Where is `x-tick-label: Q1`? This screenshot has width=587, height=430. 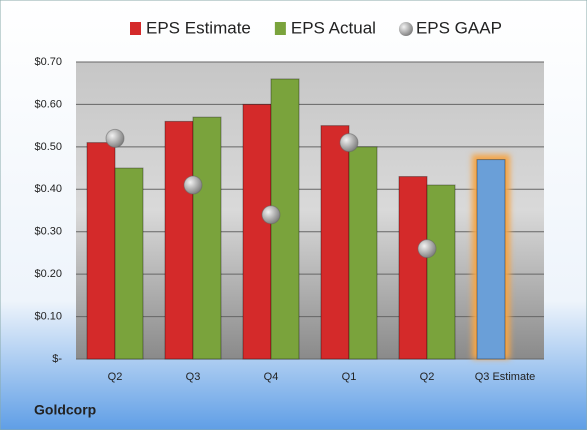
x-tick-label: Q1 is located at coordinates (349, 377).